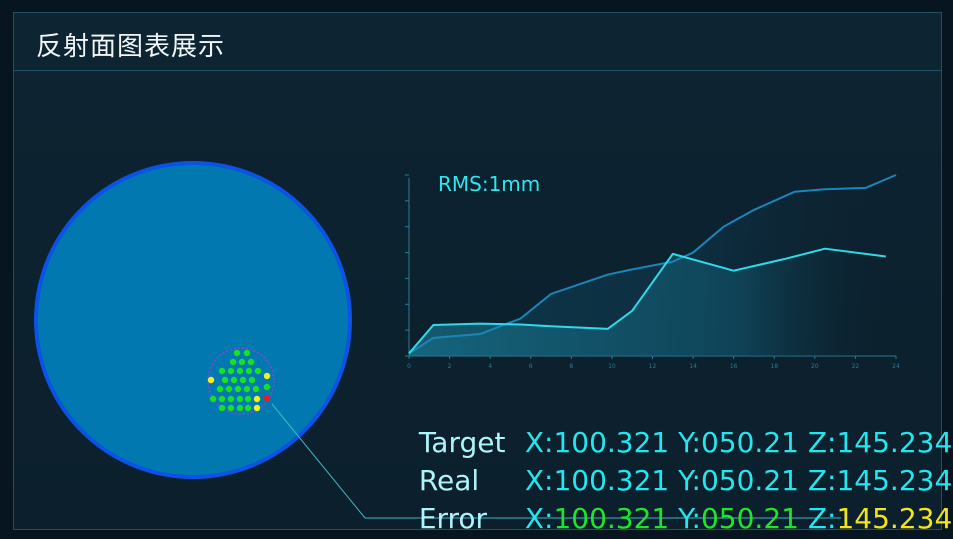  Describe the element at coordinates (539, 518) in the screenshot. I see `error-x-key: X:` at that location.